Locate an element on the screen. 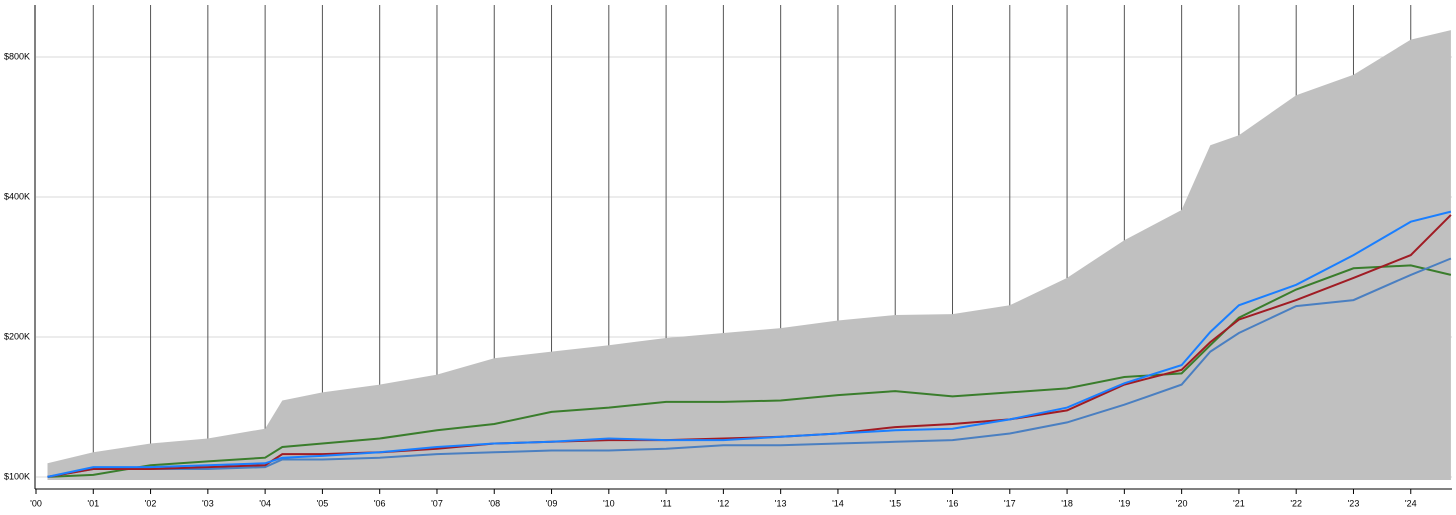  x-tick-label: '22 is located at coordinates (1296, 503).